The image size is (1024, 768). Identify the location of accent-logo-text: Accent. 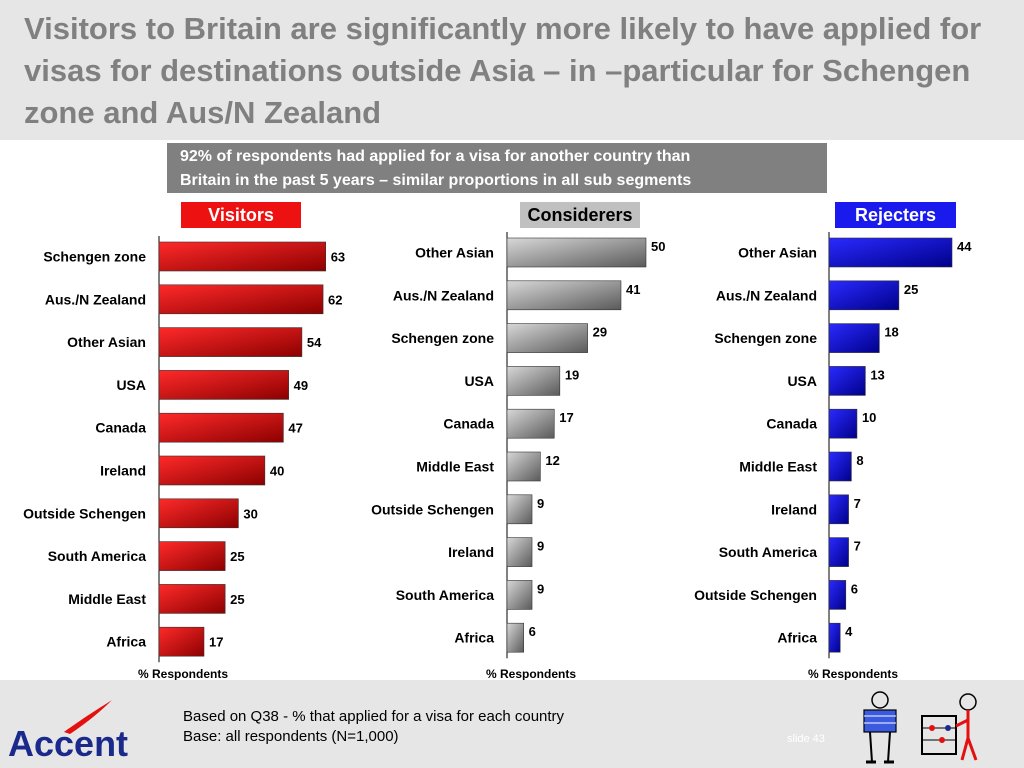
(68, 742).